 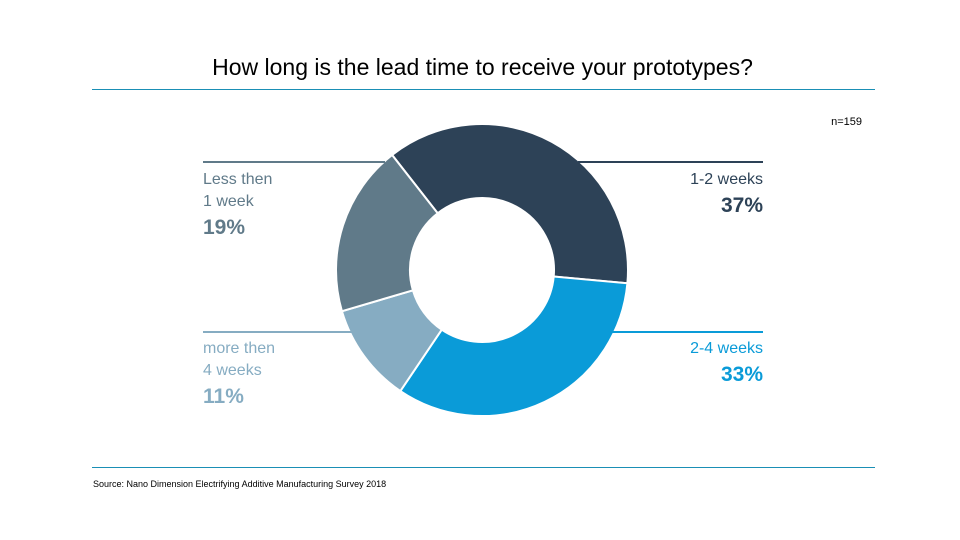 I want to click on slice-value: 19%, so click(x=224, y=227).